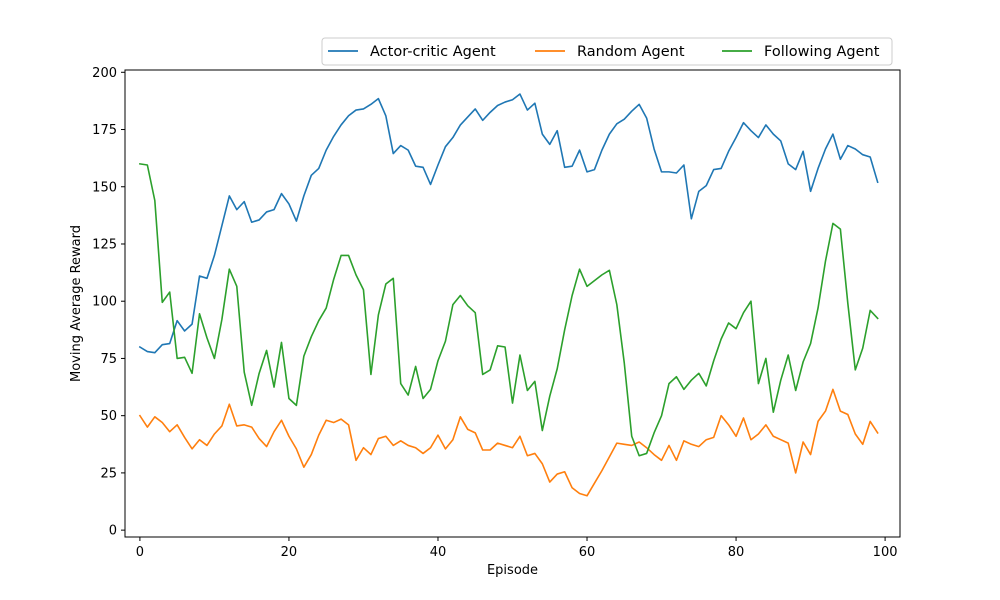 The image size is (1000, 600). I want to click on y-tick-label: 100, so click(104, 302).